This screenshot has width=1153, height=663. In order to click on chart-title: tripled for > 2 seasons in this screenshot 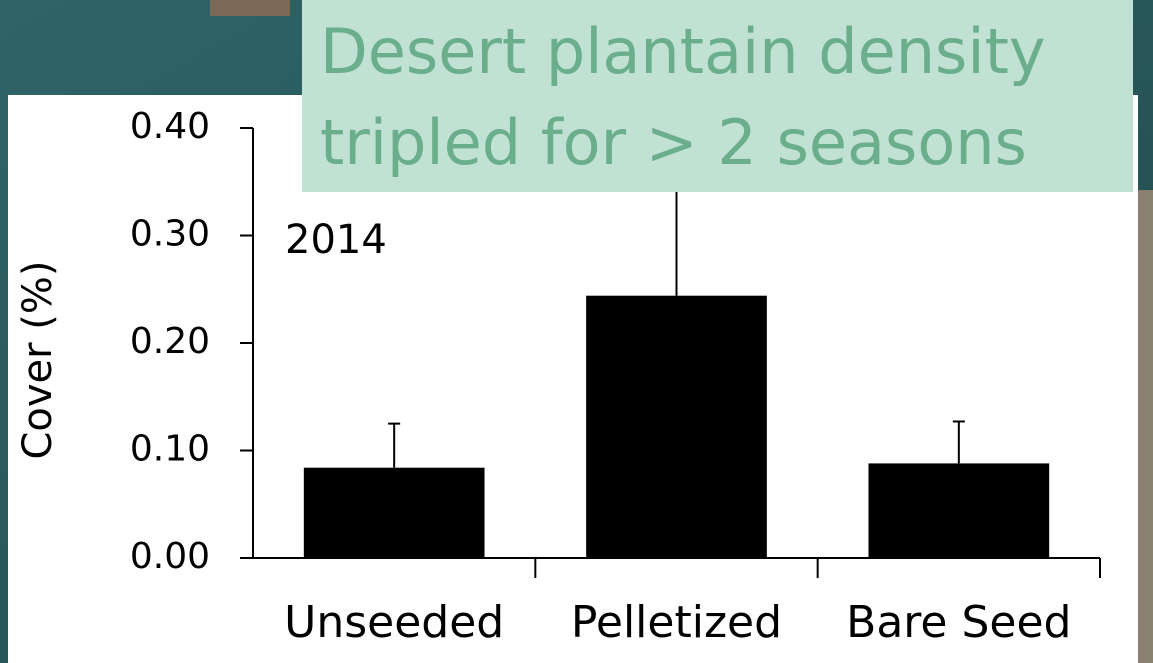, I will do `click(673, 142)`.